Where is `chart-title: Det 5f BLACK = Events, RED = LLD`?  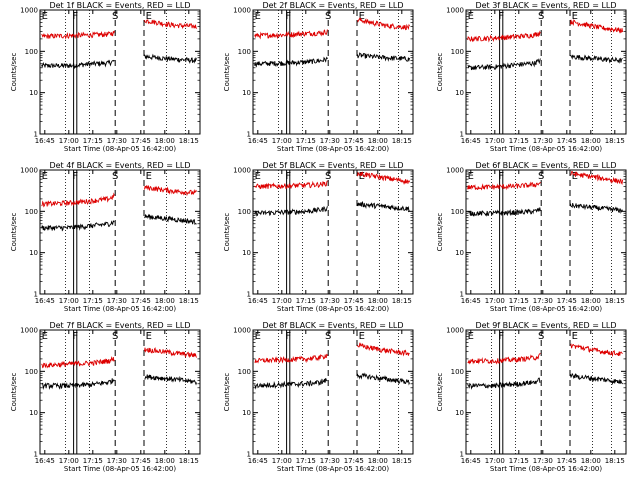 chart-title: Det 5f BLACK = Events, RED = LLD is located at coordinates (332, 165).